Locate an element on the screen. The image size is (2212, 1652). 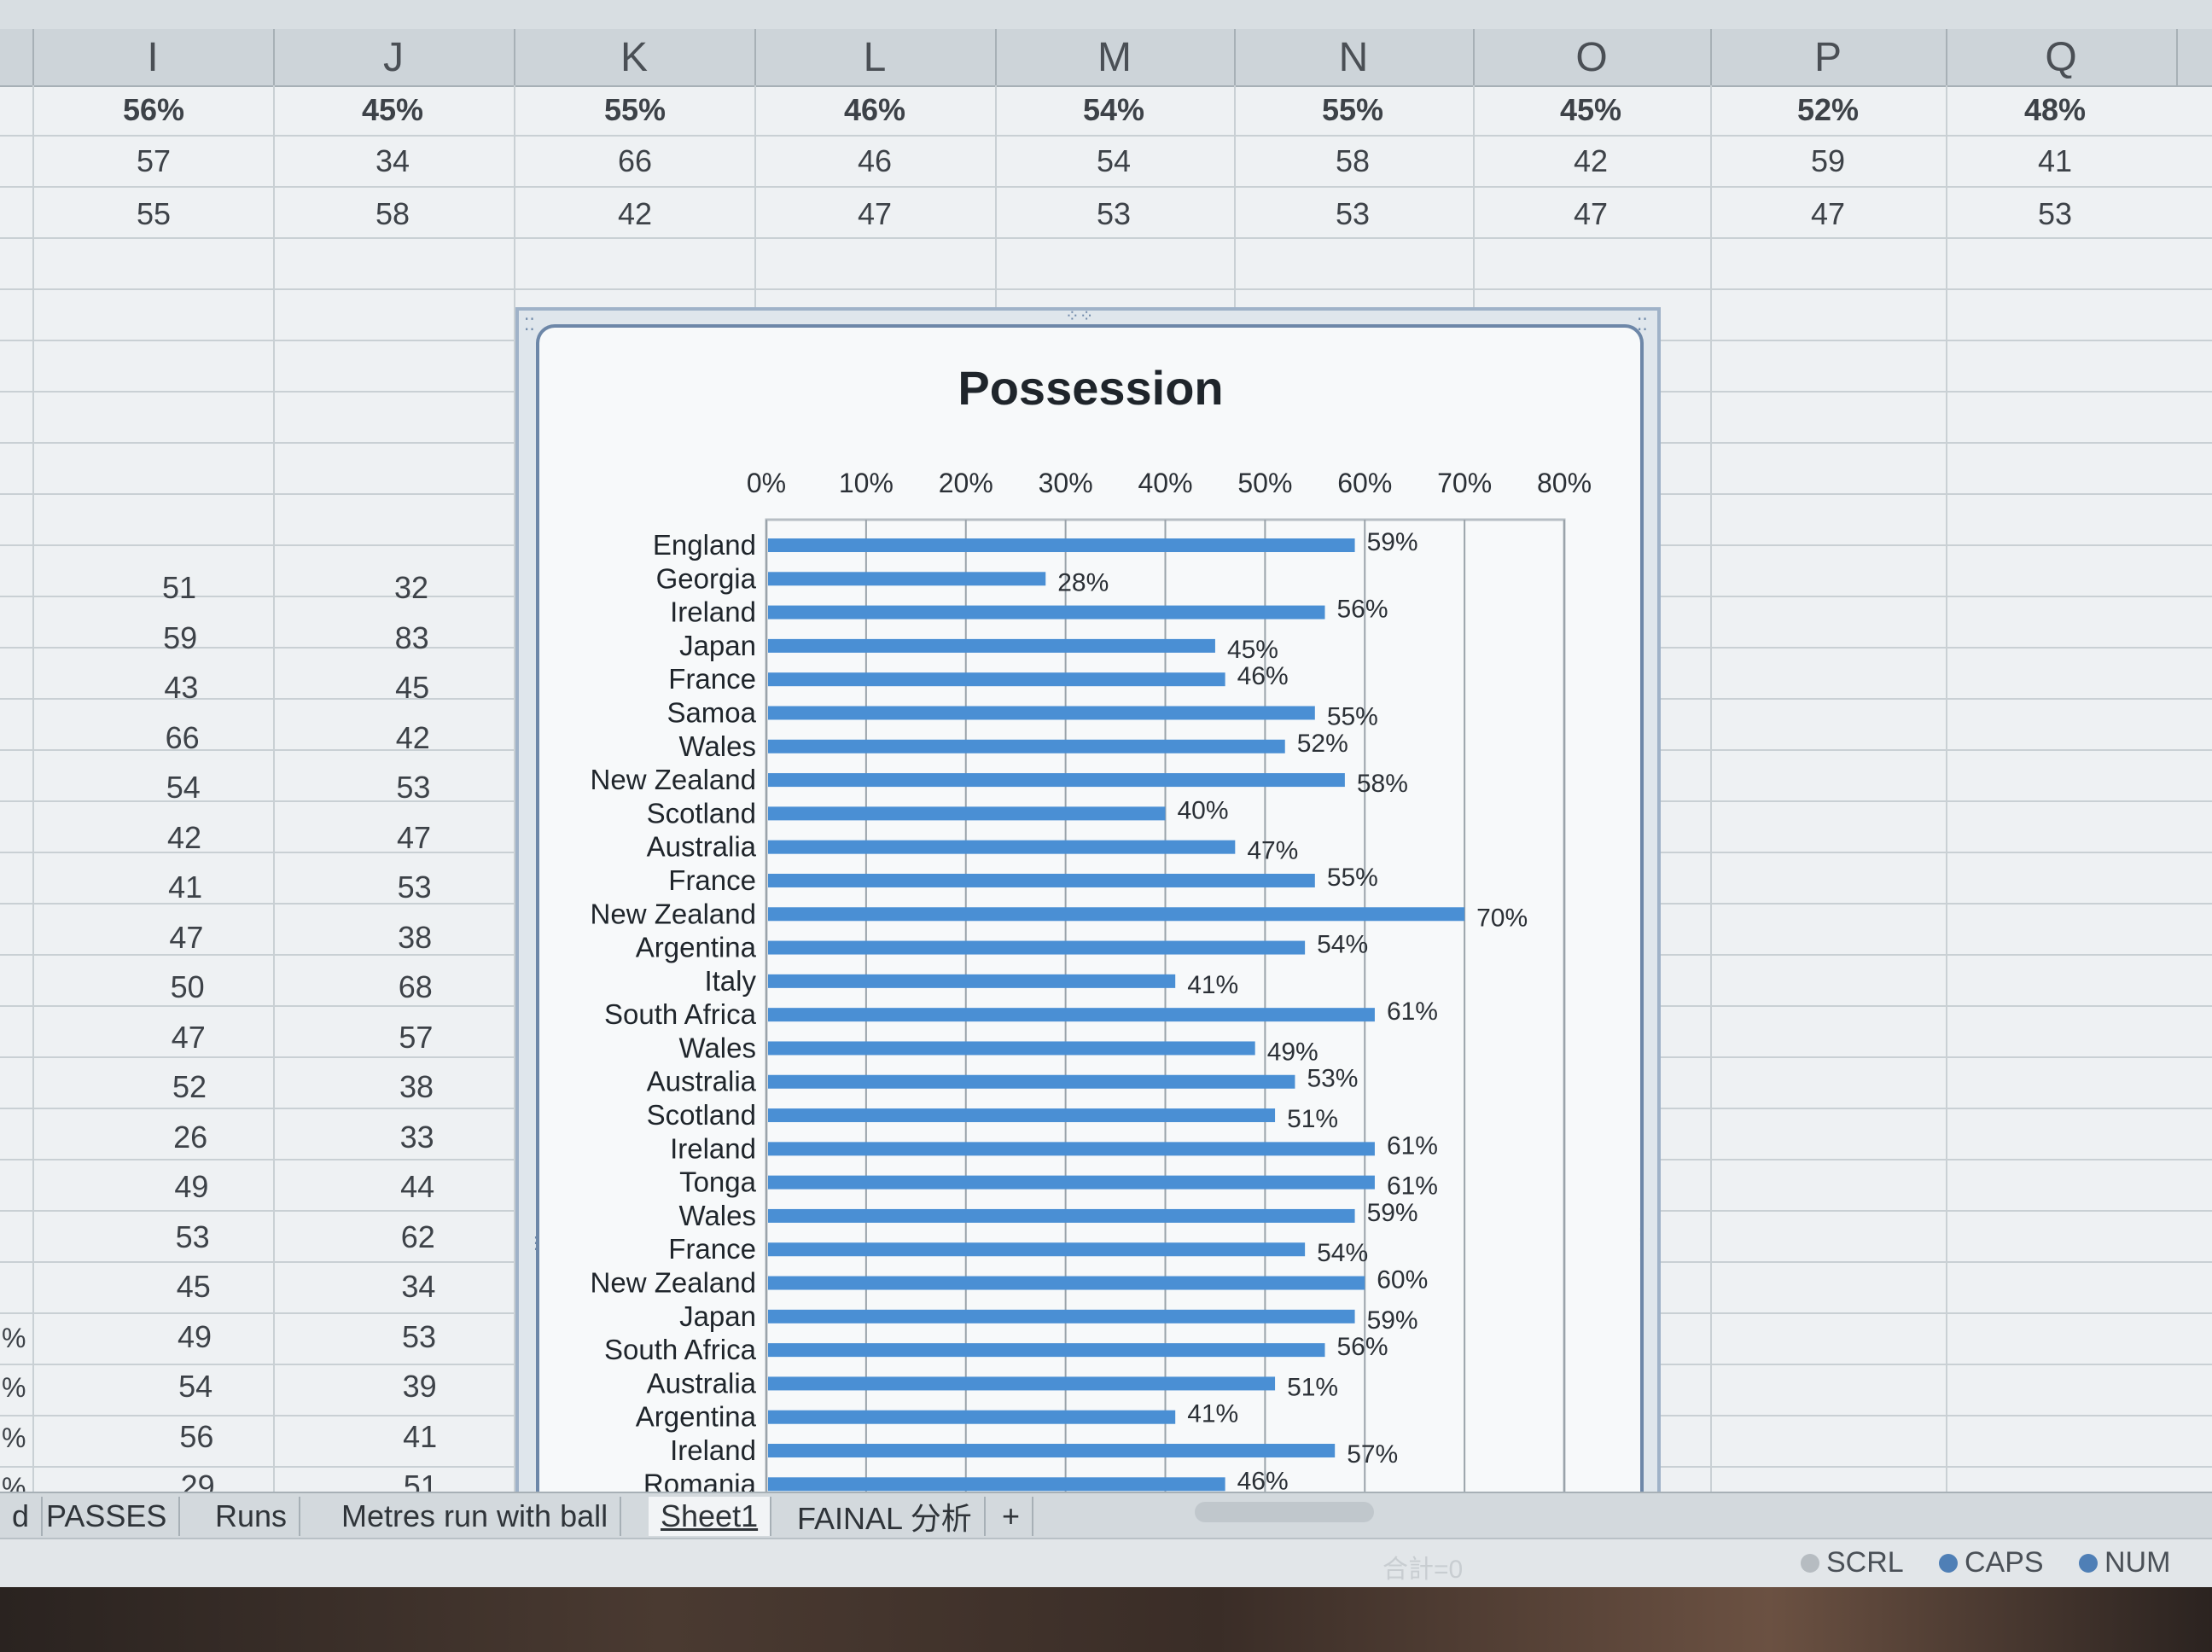
tab-fainal: FAINAL 分析 is located at coordinates (885, 1516).